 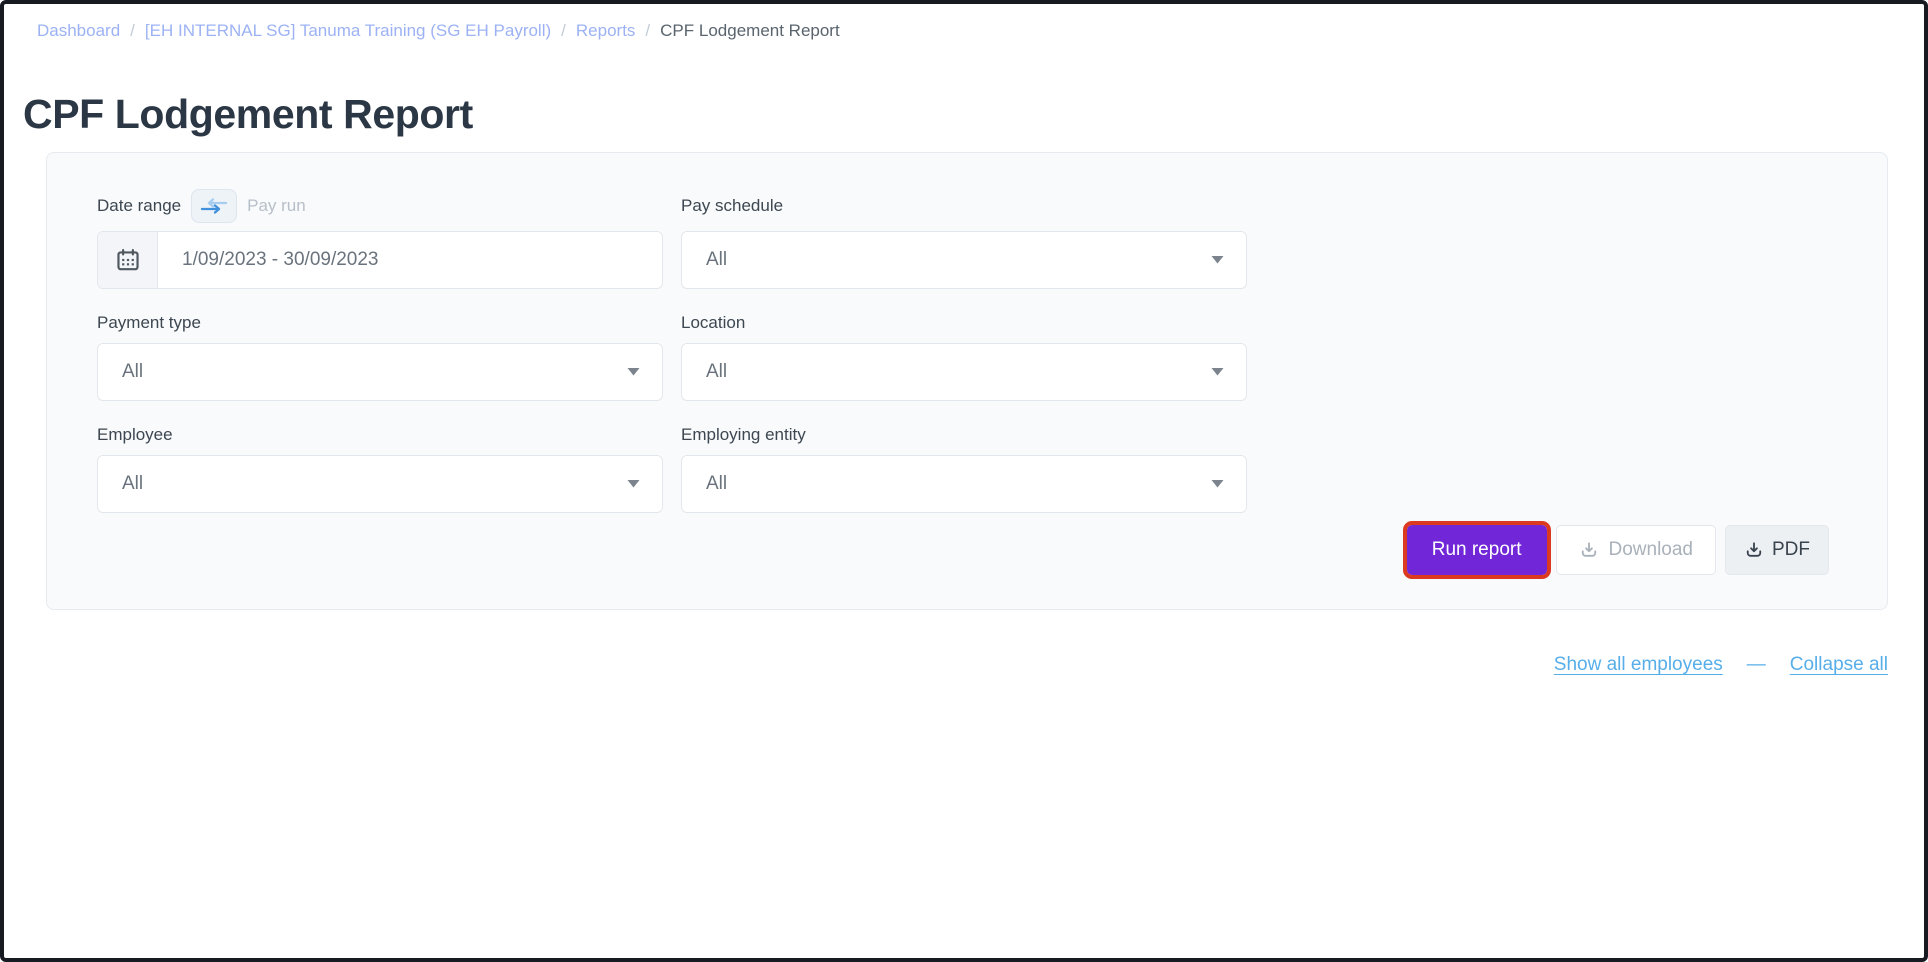 What do you see at coordinates (1838, 664) in the screenshot?
I see `collapse-all-link: Collapse all` at bounding box center [1838, 664].